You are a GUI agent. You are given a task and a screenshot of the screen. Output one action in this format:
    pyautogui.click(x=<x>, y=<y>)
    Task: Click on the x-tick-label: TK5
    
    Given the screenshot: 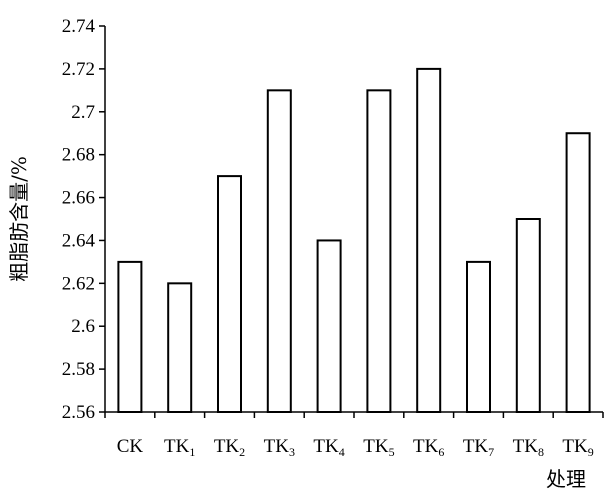 What is the action you would take?
    pyautogui.click(x=378, y=447)
    